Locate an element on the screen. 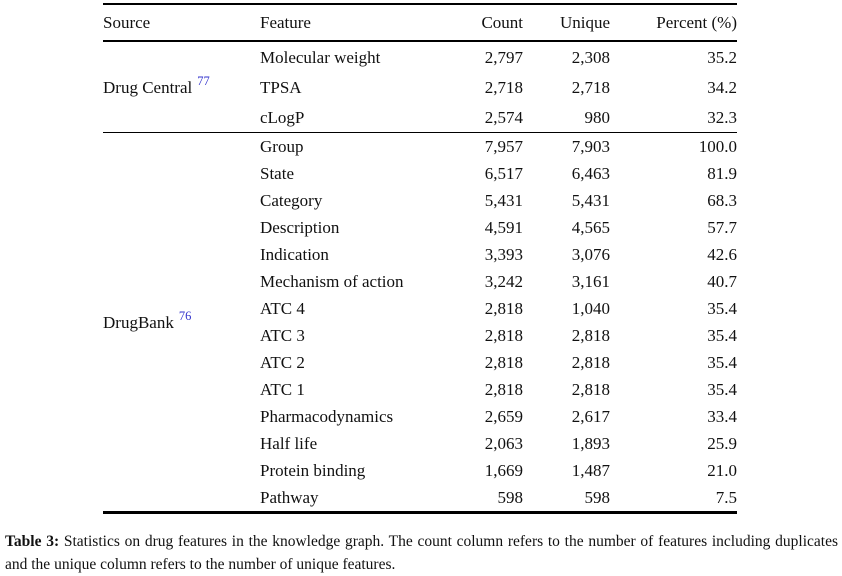 This screenshot has width=842, height=576. source-label: Drug Central is located at coordinates (148, 87).